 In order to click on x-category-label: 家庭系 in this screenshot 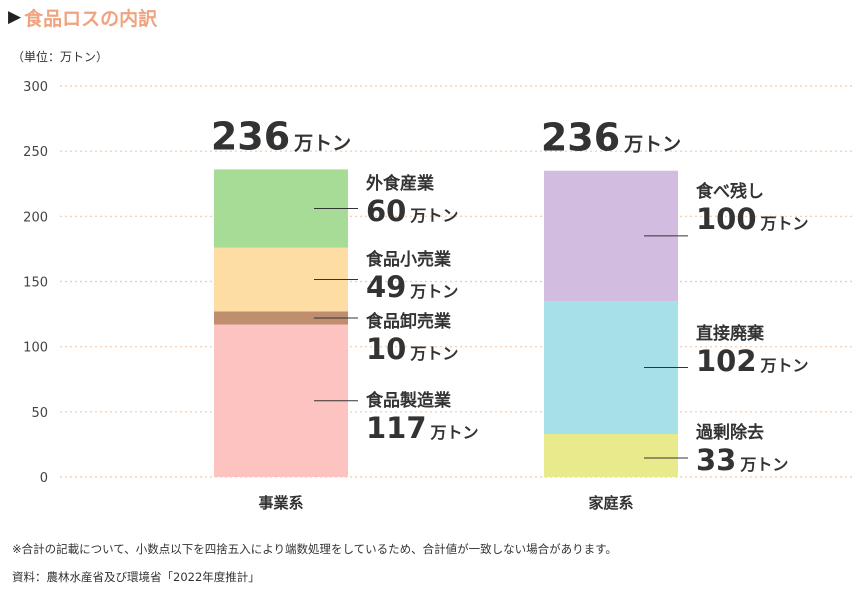, I will do `click(610, 503)`.